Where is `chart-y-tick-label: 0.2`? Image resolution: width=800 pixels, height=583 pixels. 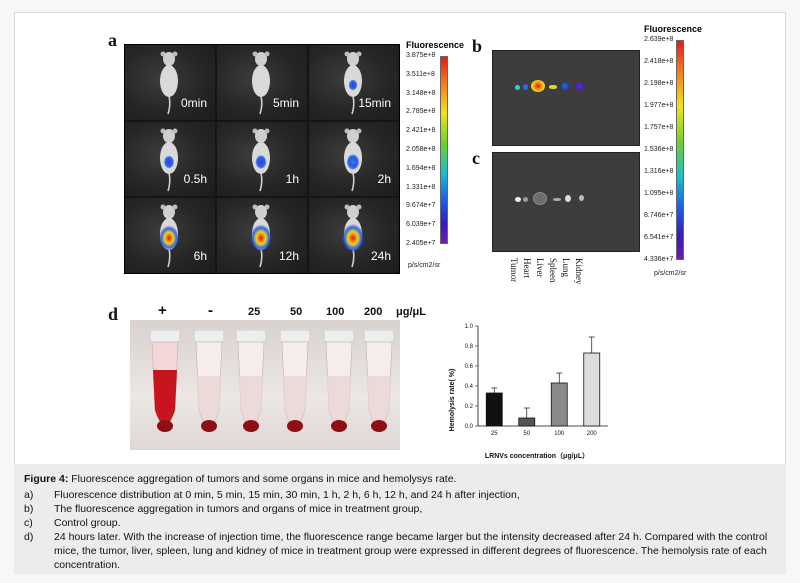
chart-y-tick-label: 0.2 is located at coordinates (469, 407).